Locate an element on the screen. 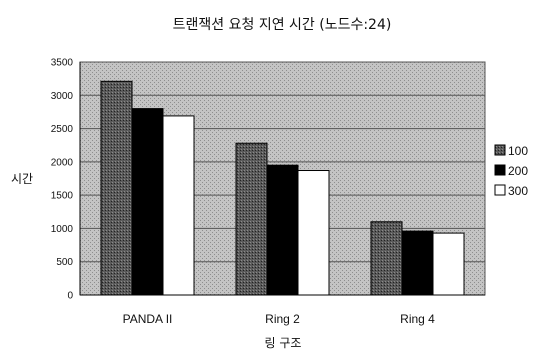 The height and width of the screenshot is (358, 535). x-axis-title: 링 구조 is located at coordinates (283, 343).